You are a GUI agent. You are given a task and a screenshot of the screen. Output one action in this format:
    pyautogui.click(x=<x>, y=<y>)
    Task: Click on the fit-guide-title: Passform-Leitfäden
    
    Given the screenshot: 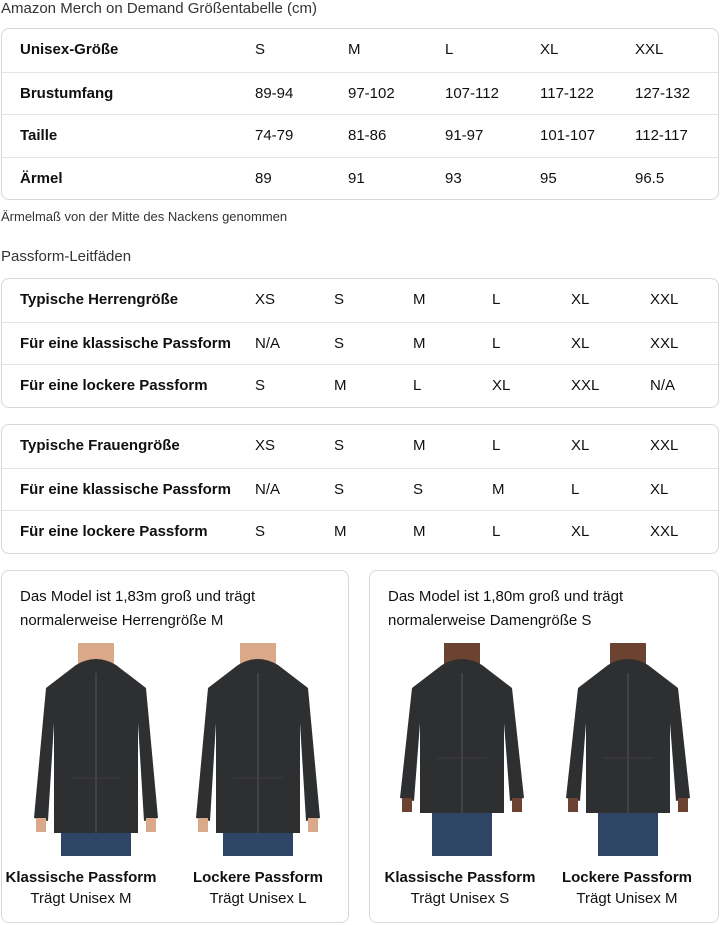 What is the action you would take?
    pyautogui.click(x=66, y=256)
    